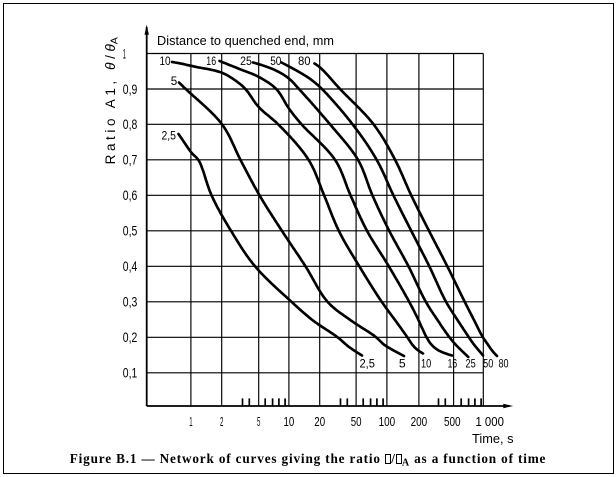  I want to click on svg-text: 0,7, so click(130, 160).